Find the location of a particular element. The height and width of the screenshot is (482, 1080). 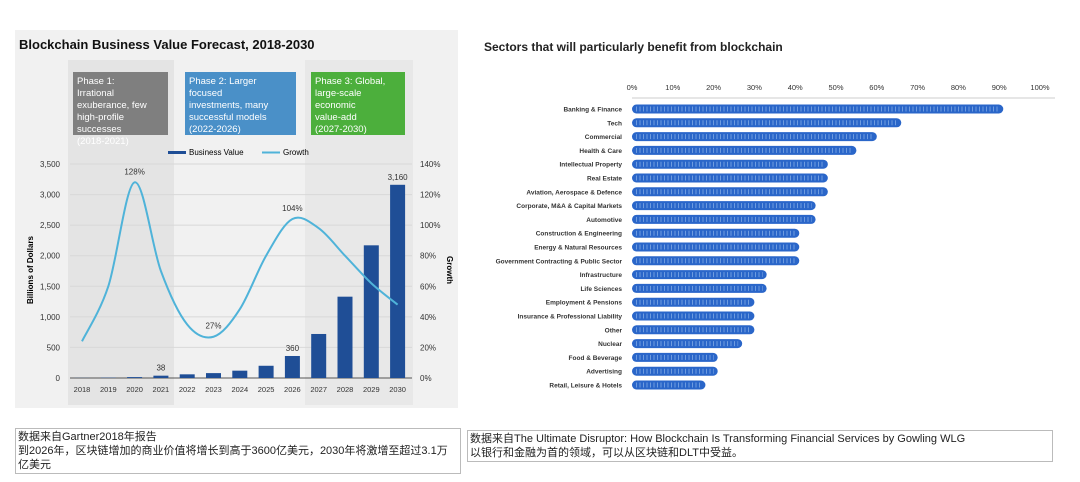

category-label: Retail, Leisure & Hotels is located at coordinates (585, 386).